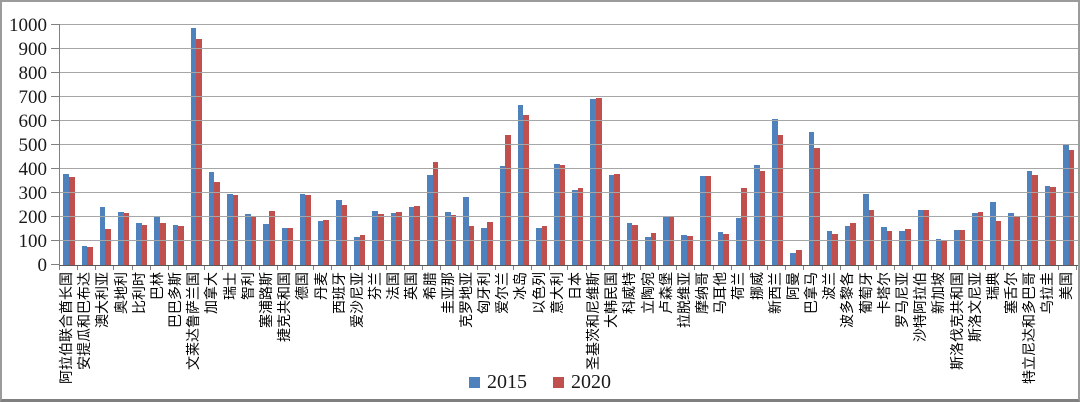 Image resolution: width=1080 pixels, height=402 pixels. What do you see at coordinates (140, 293) in the screenshot?
I see `x-label: 比利时` at bounding box center [140, 293].